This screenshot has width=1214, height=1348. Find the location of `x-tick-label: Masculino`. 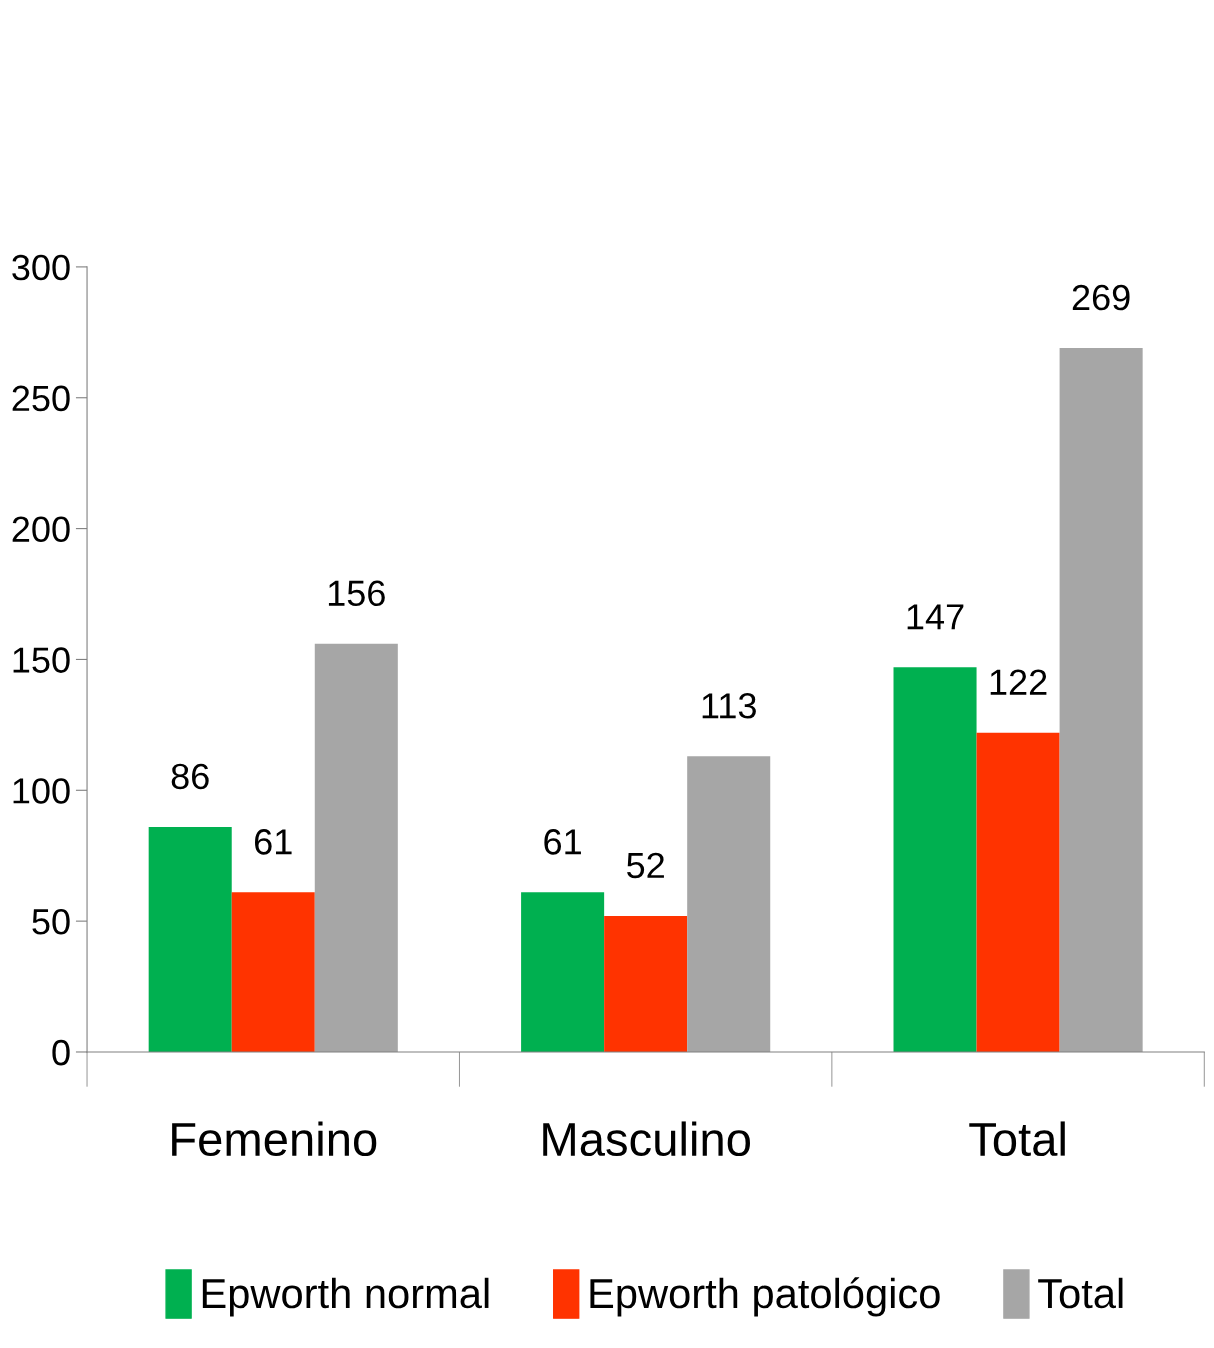

x-tick-label: Masculino is located at coordinates (646, 1139).